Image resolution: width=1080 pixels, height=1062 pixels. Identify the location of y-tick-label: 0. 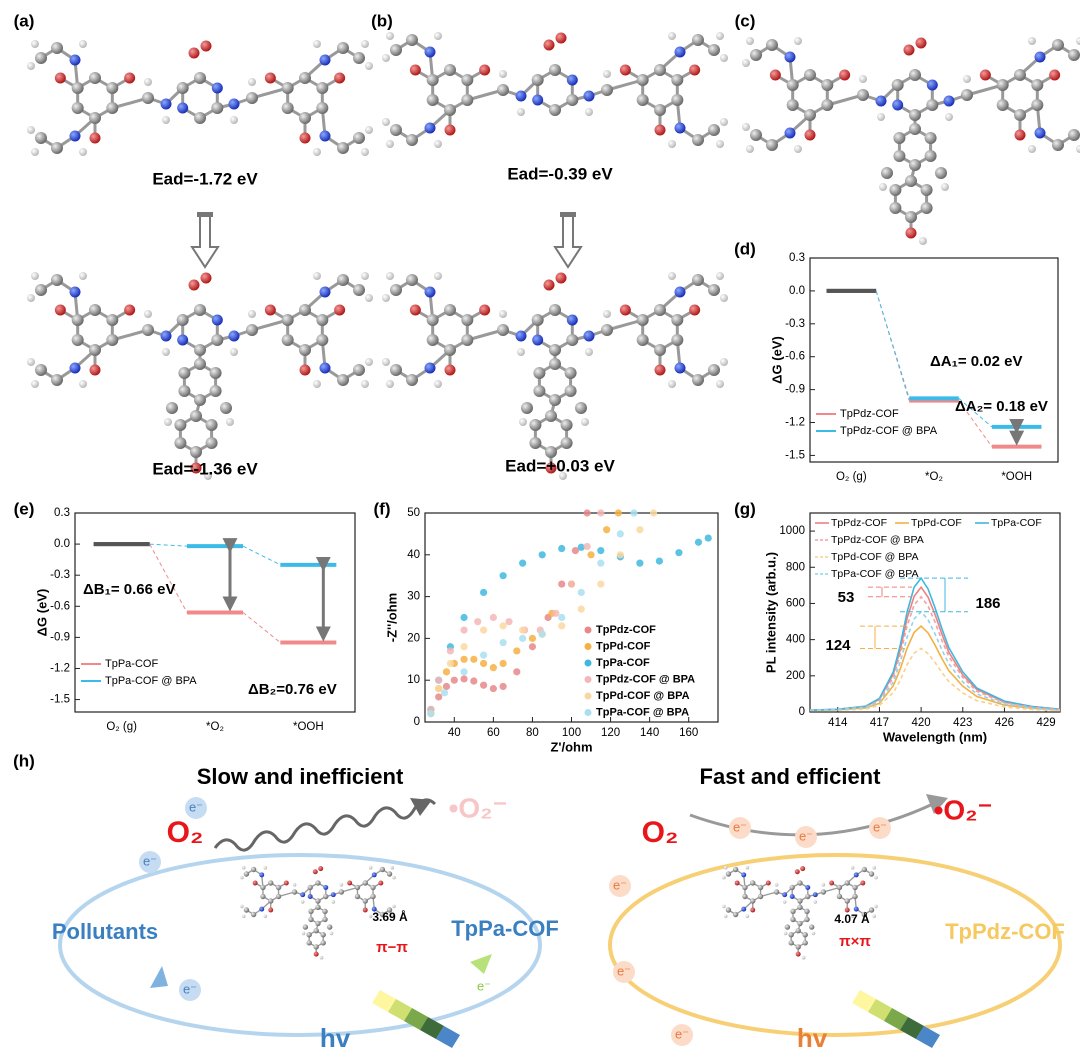
(417, 722).